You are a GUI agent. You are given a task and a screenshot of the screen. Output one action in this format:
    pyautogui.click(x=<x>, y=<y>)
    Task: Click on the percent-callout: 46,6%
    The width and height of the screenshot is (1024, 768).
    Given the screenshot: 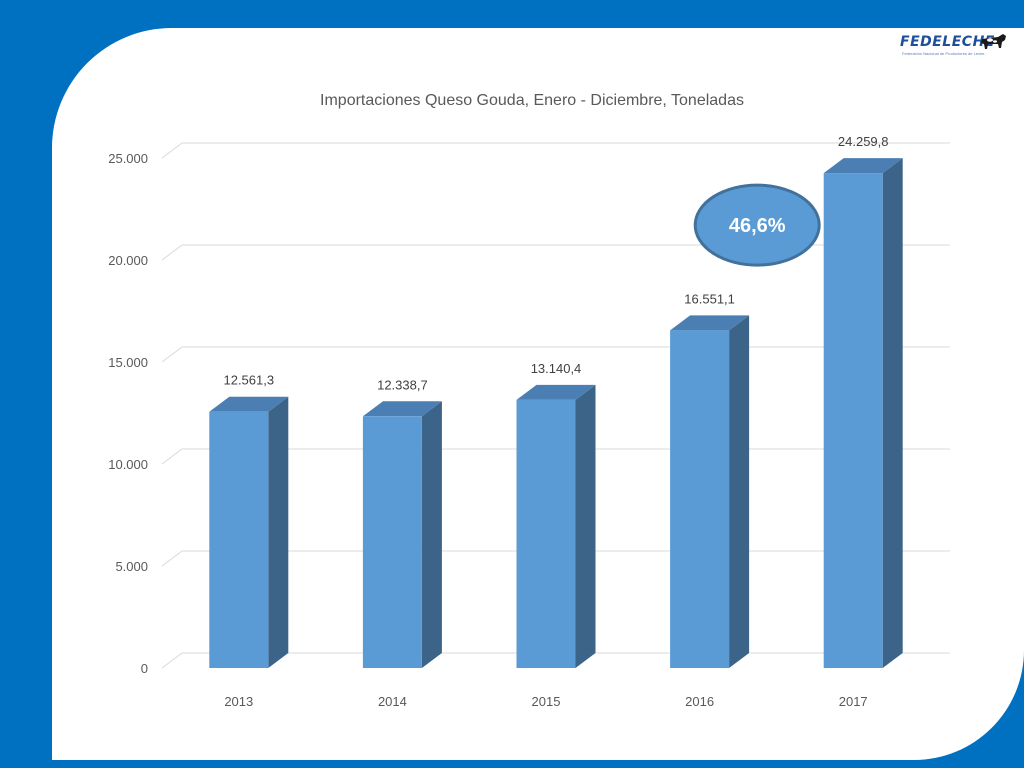 What is the action you would take?
    pyautogui.click(x=757, y=225)
    